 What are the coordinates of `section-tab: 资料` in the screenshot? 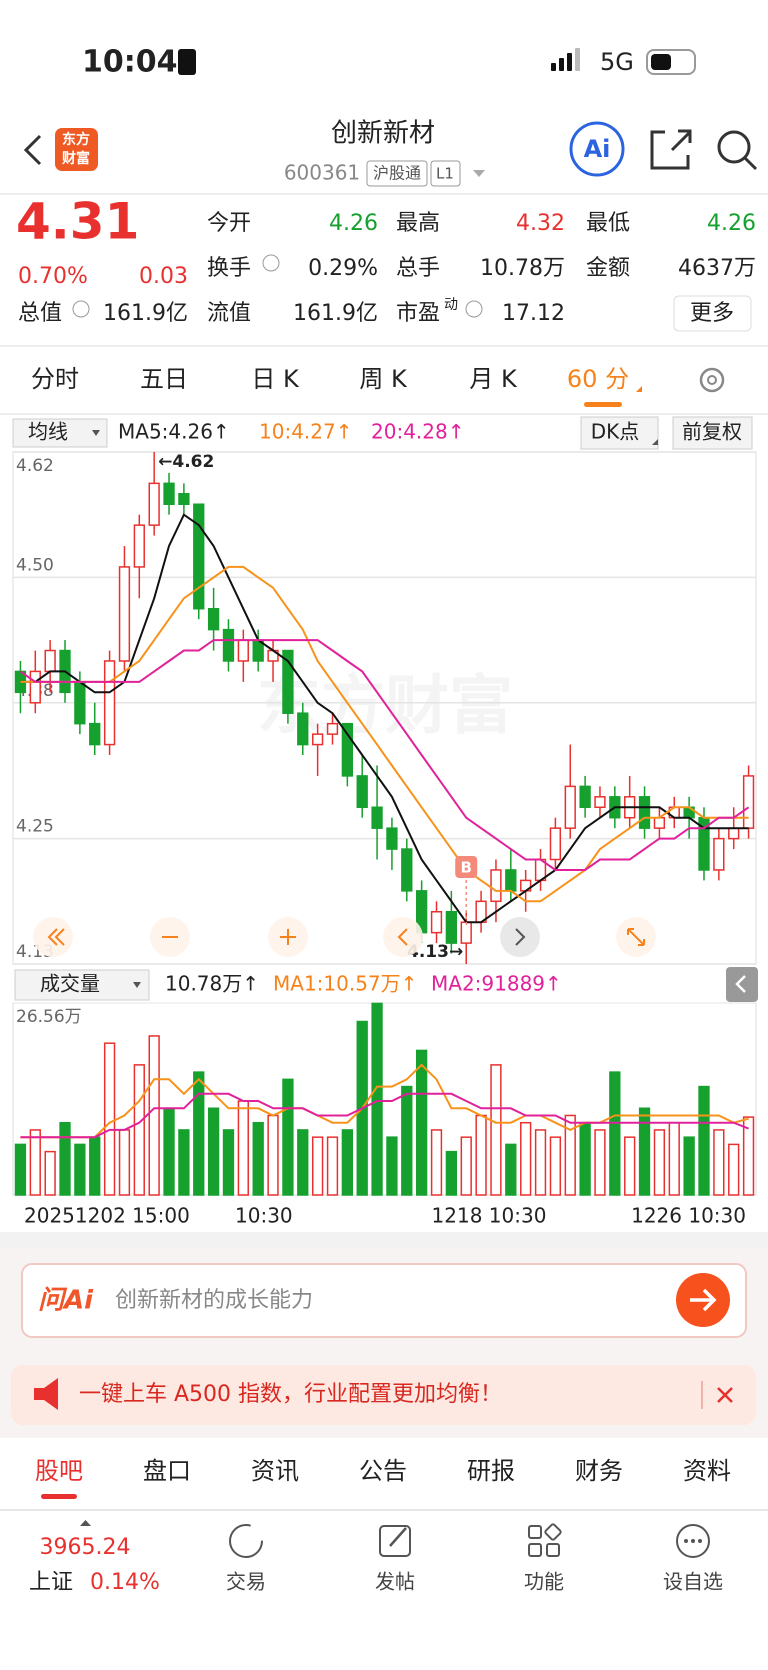 It's located at (707, 1471).